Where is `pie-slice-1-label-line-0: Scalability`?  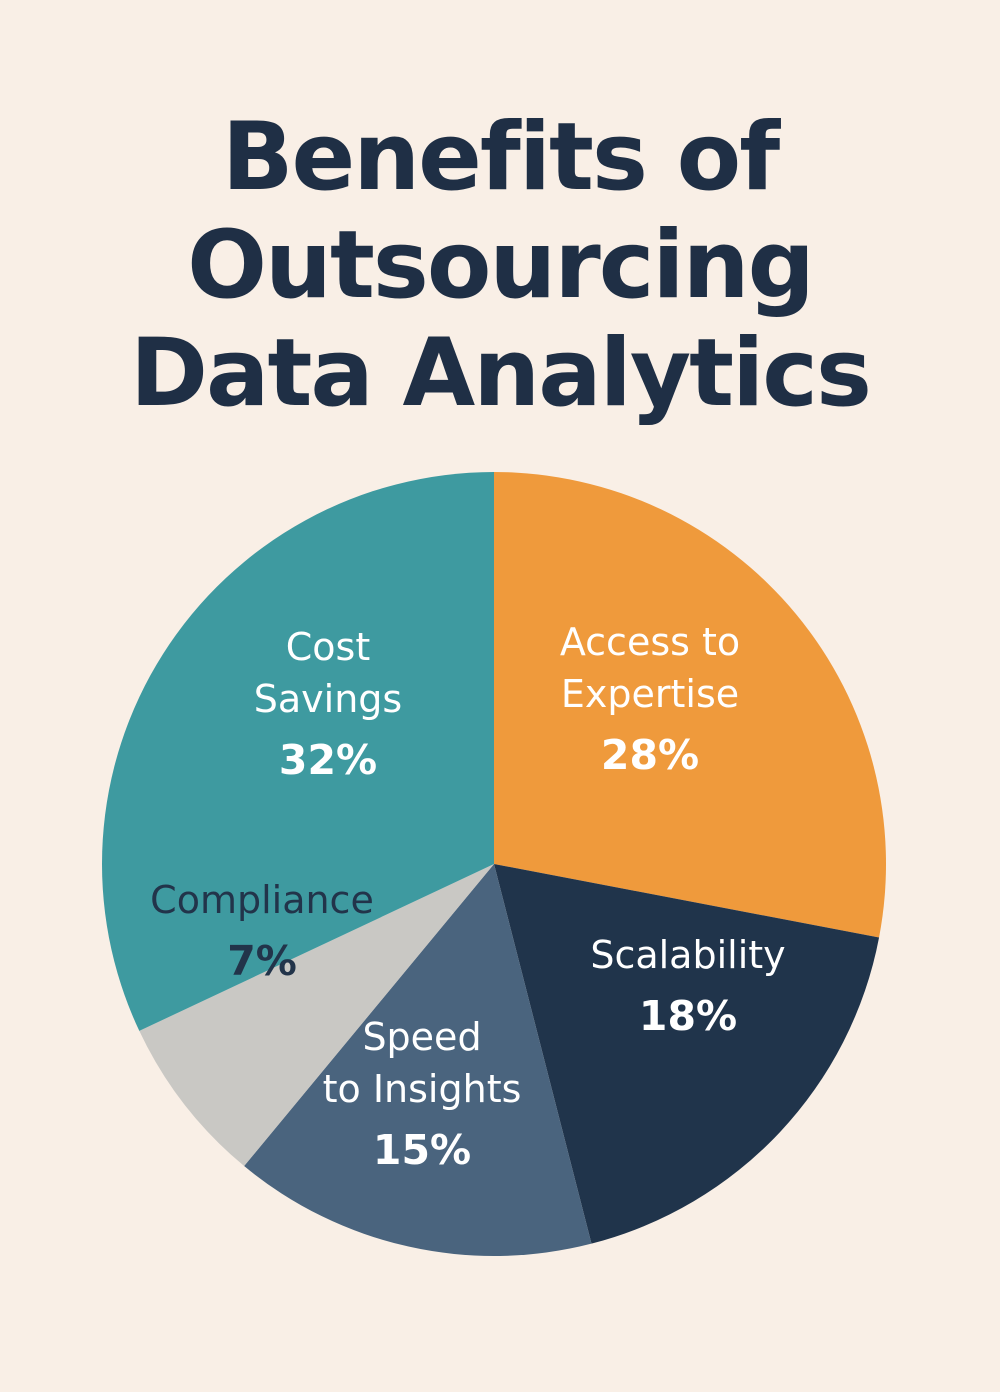 pie-slice-1-label-line-0: Scalability is located at coordinates (687, 955).